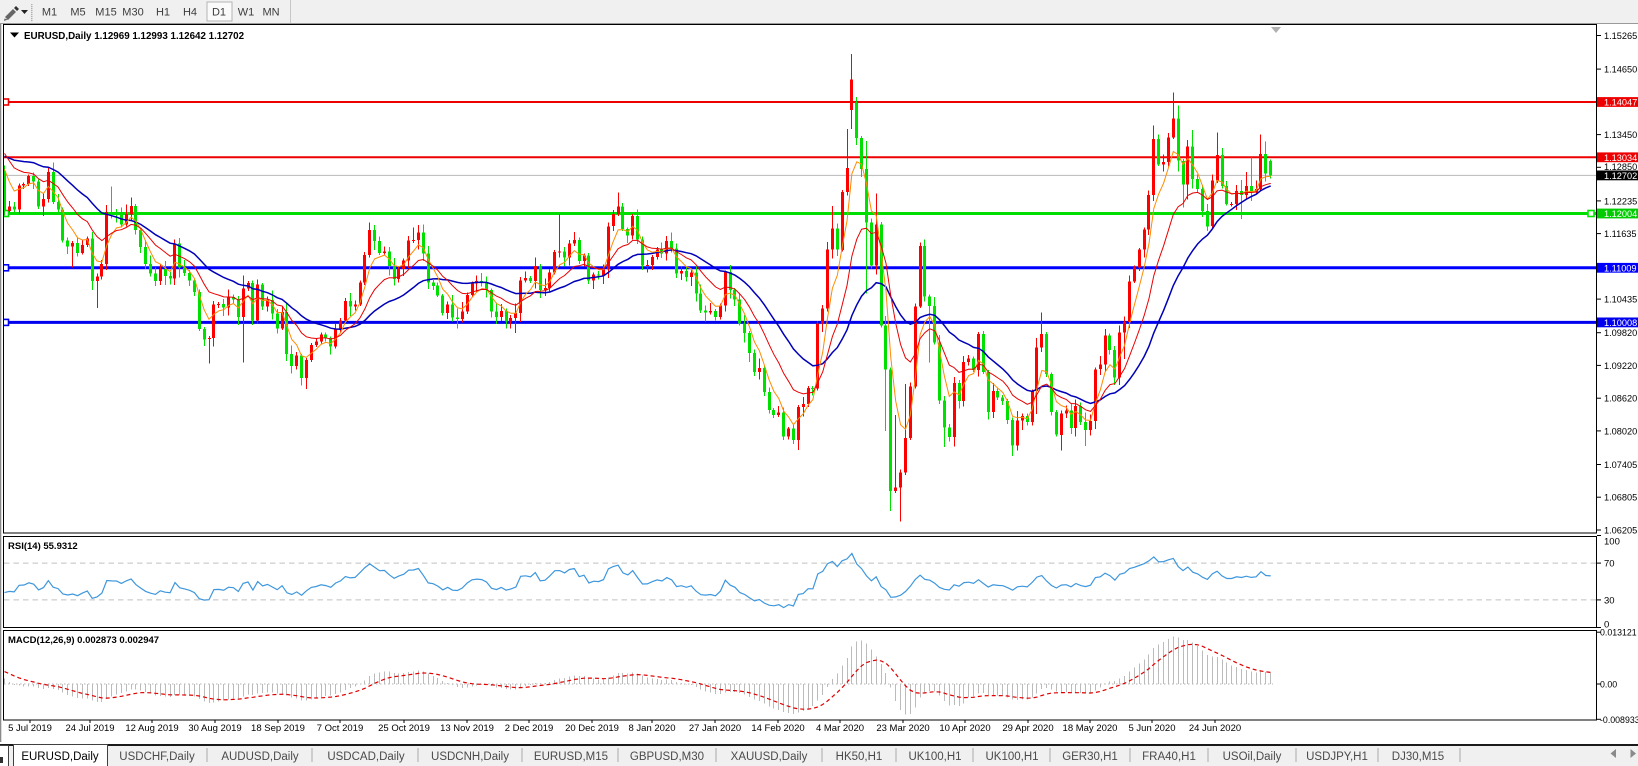 The height and width of the screenshot is (766, 1638). I want to click on svg-text: 1.09820, so click(1620, 333).